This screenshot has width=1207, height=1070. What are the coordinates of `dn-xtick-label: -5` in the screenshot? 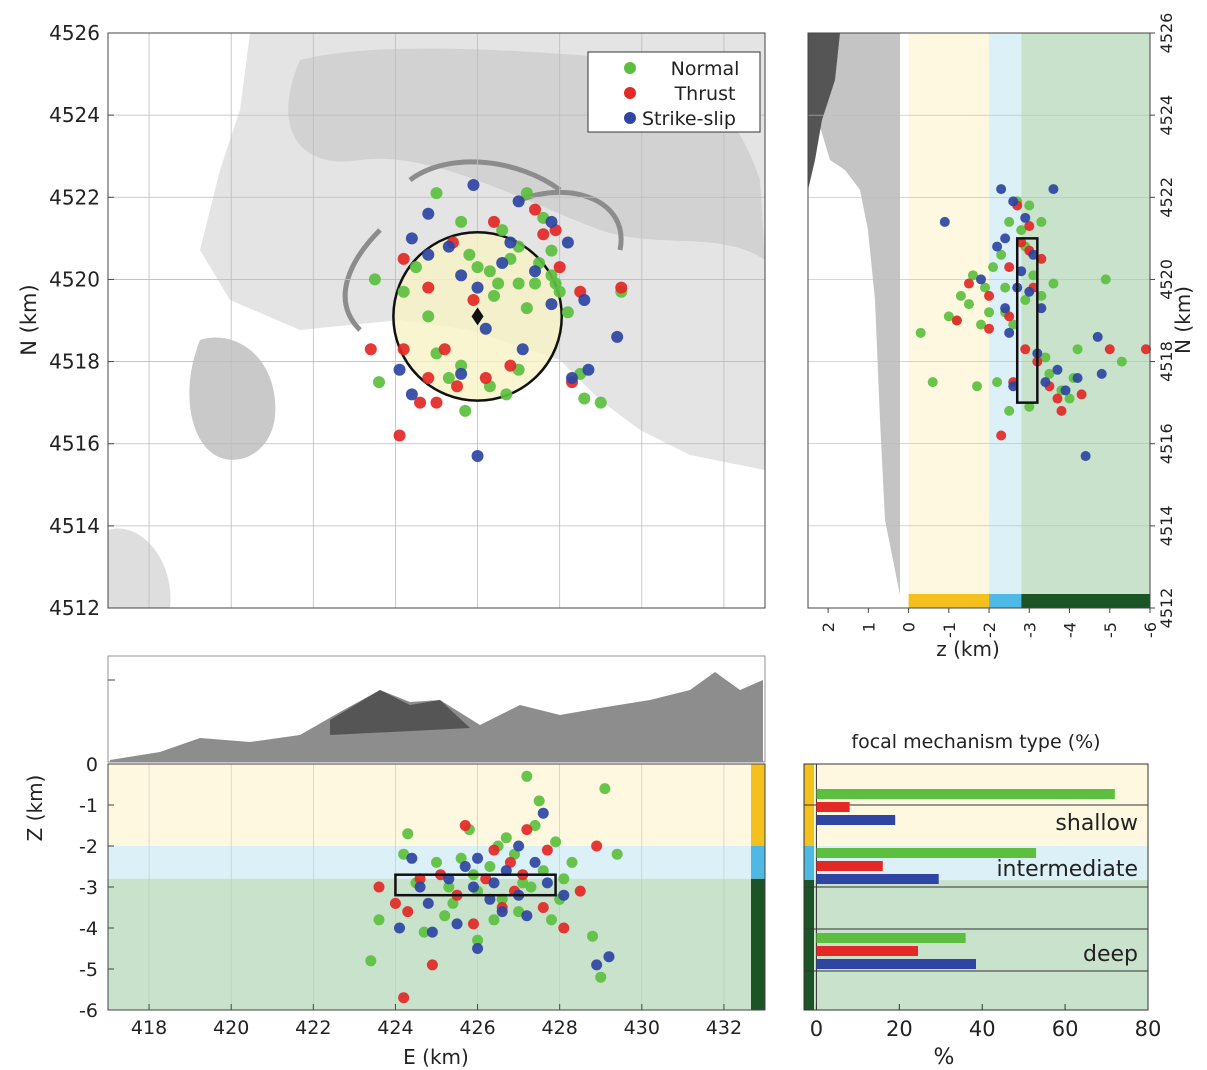 It's located at (1110, 630).